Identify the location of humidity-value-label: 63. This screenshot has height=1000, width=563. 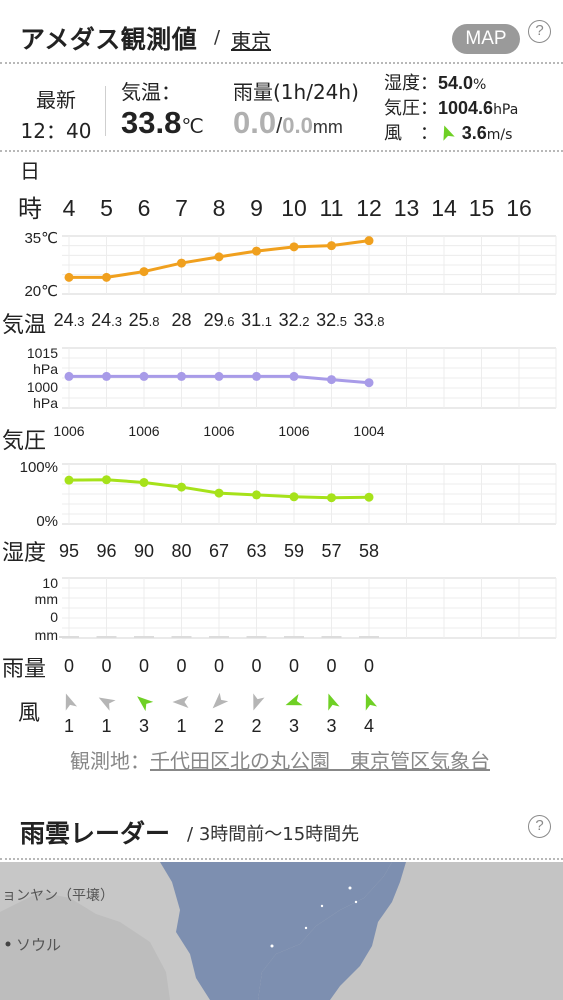
(256, 551).